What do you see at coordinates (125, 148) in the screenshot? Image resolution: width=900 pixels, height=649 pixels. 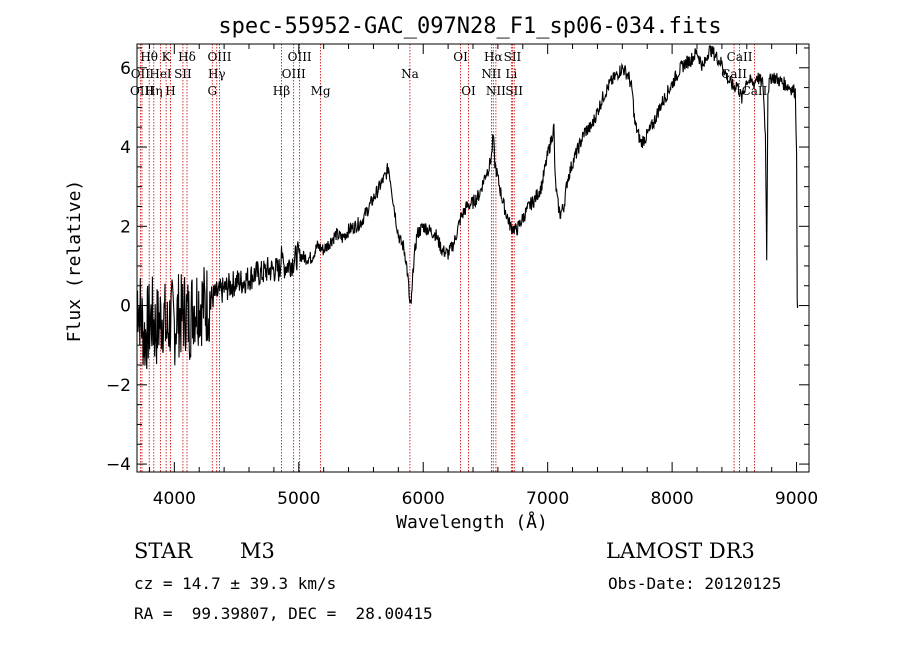 I see `y-tick-label: 4` at bounding box center [125, 148].